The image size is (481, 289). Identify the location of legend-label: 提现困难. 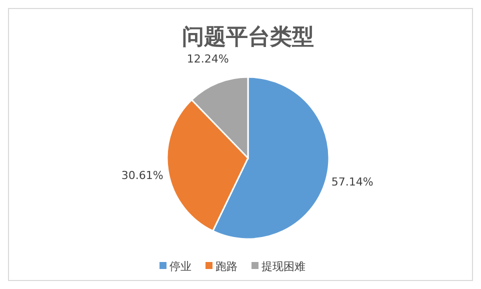
(284, 266).